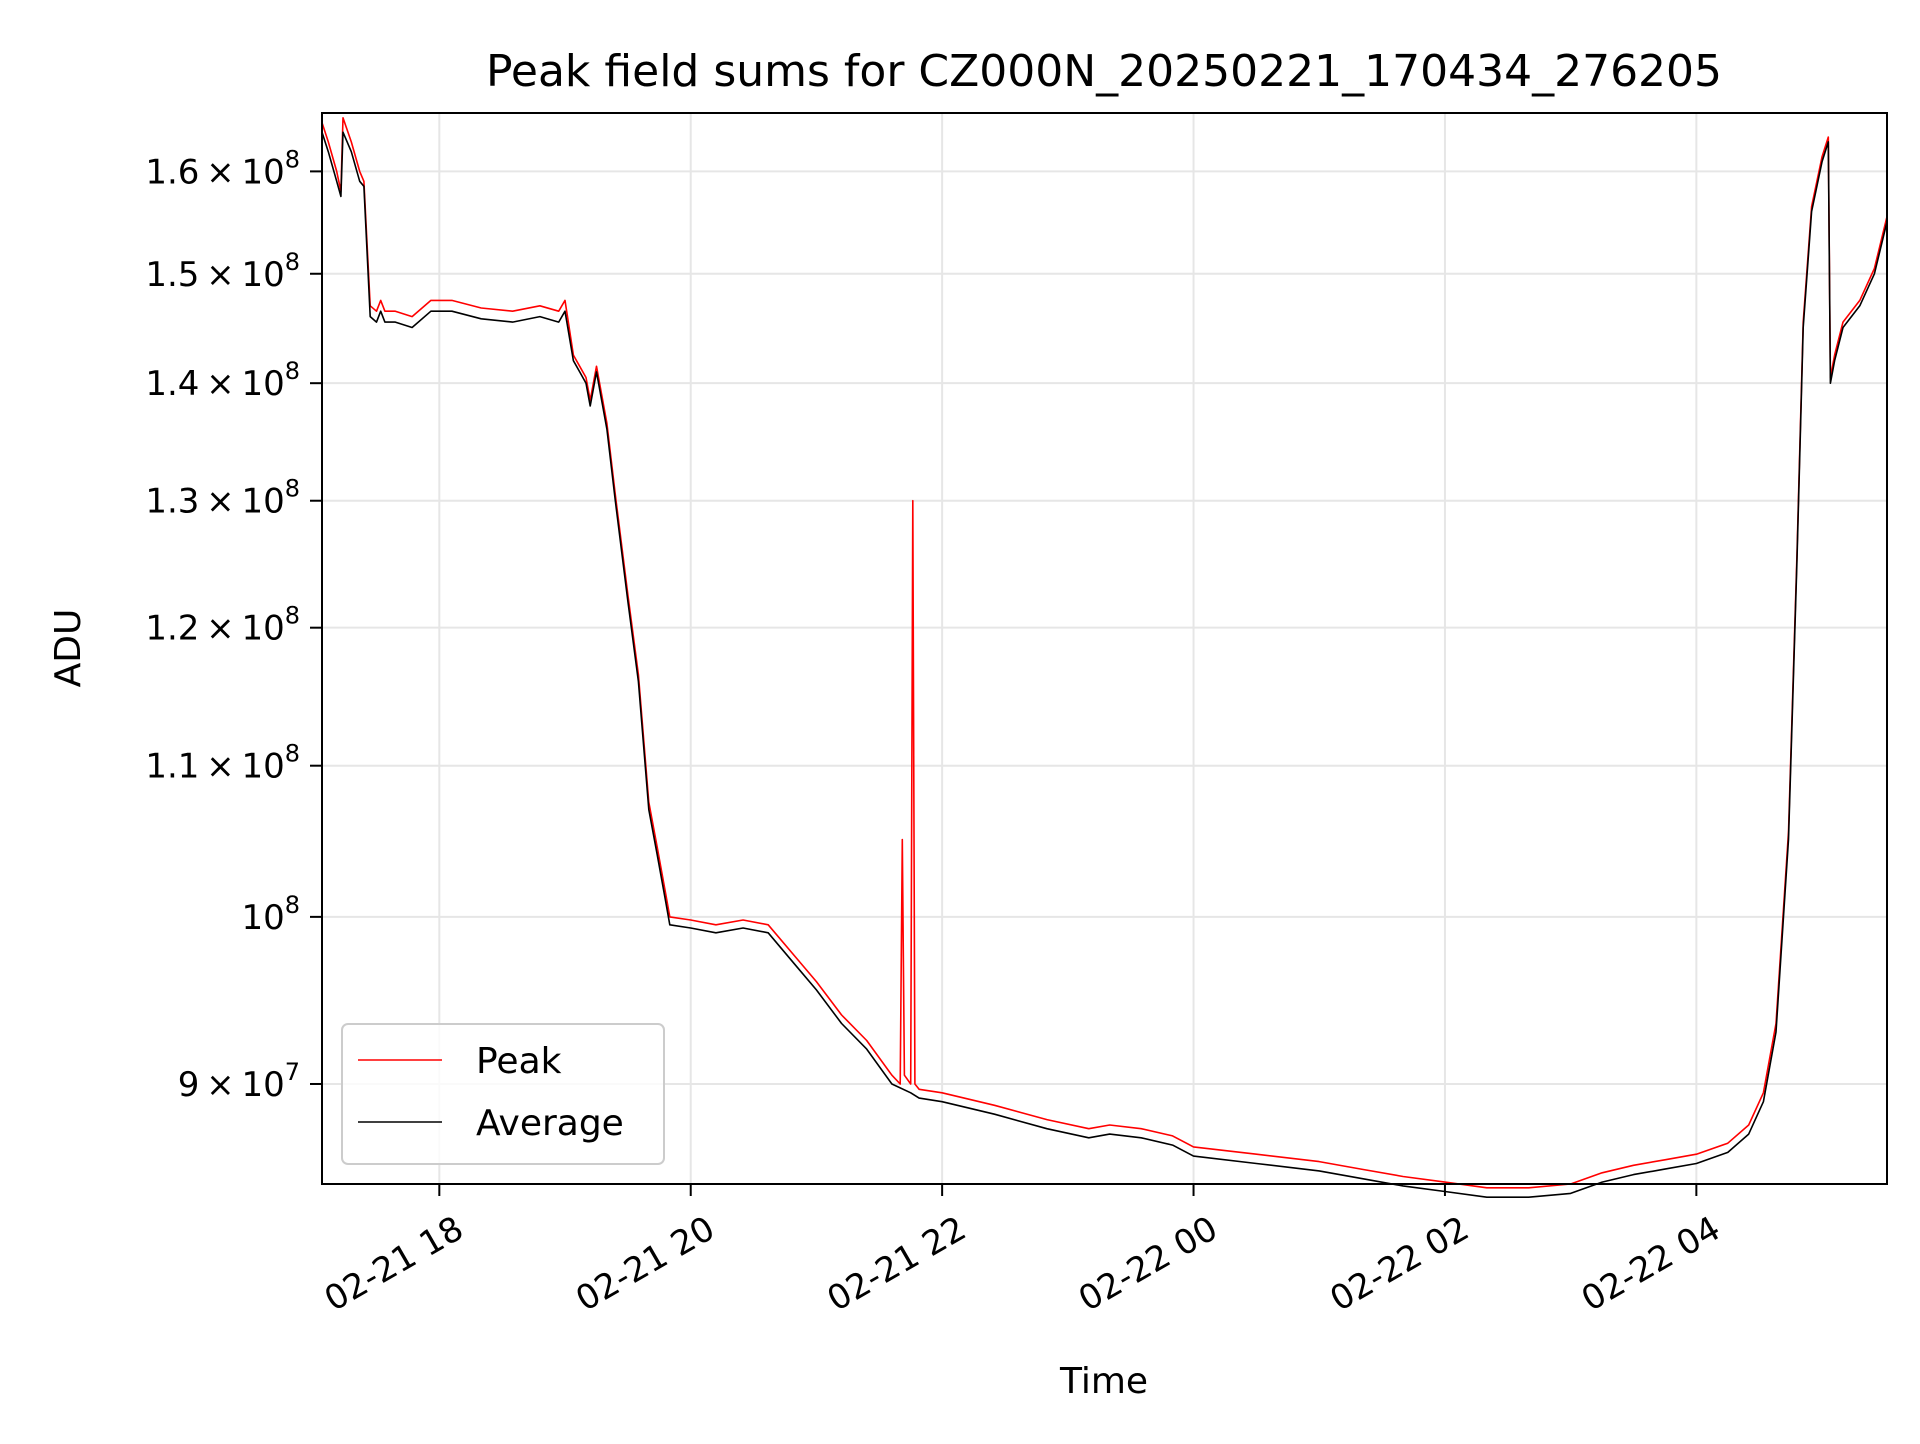 Image resolution: width=1920 pixels, height=1444 pixels. What do you see at coordinates (270, 914) in the screenshot?
I see `y-tick-label: 108` at bounding box center [270, 914].